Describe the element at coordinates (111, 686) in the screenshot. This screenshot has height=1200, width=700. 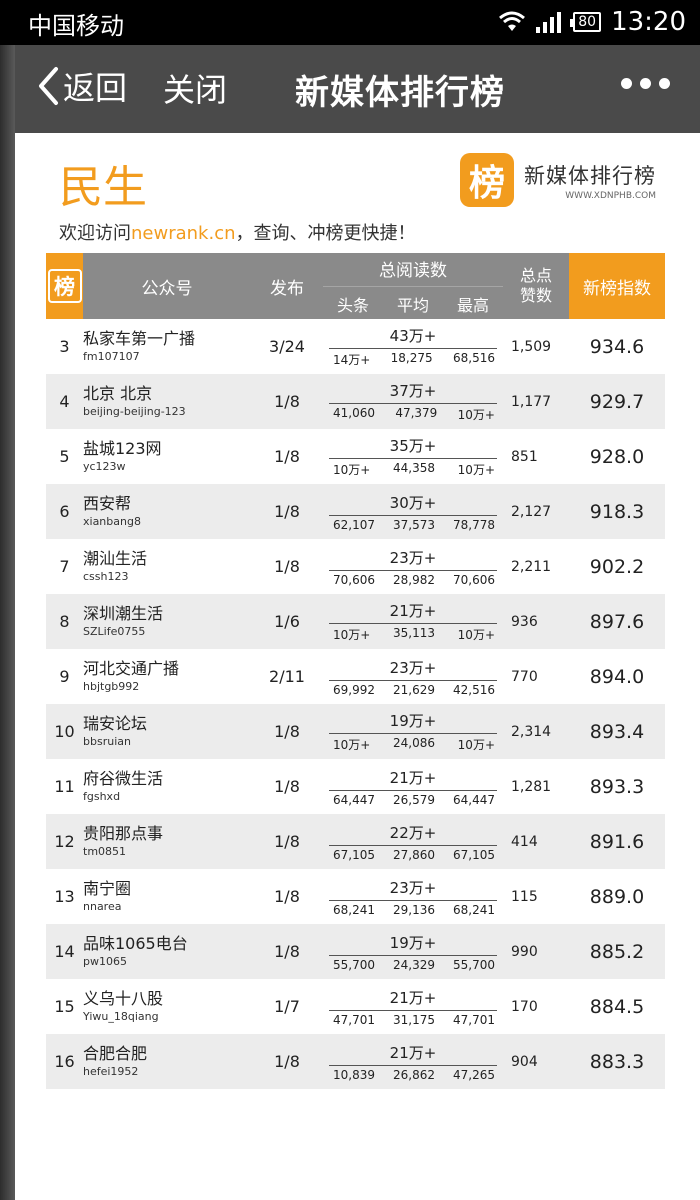
I see `account-id: hbjtgb992` at that location.